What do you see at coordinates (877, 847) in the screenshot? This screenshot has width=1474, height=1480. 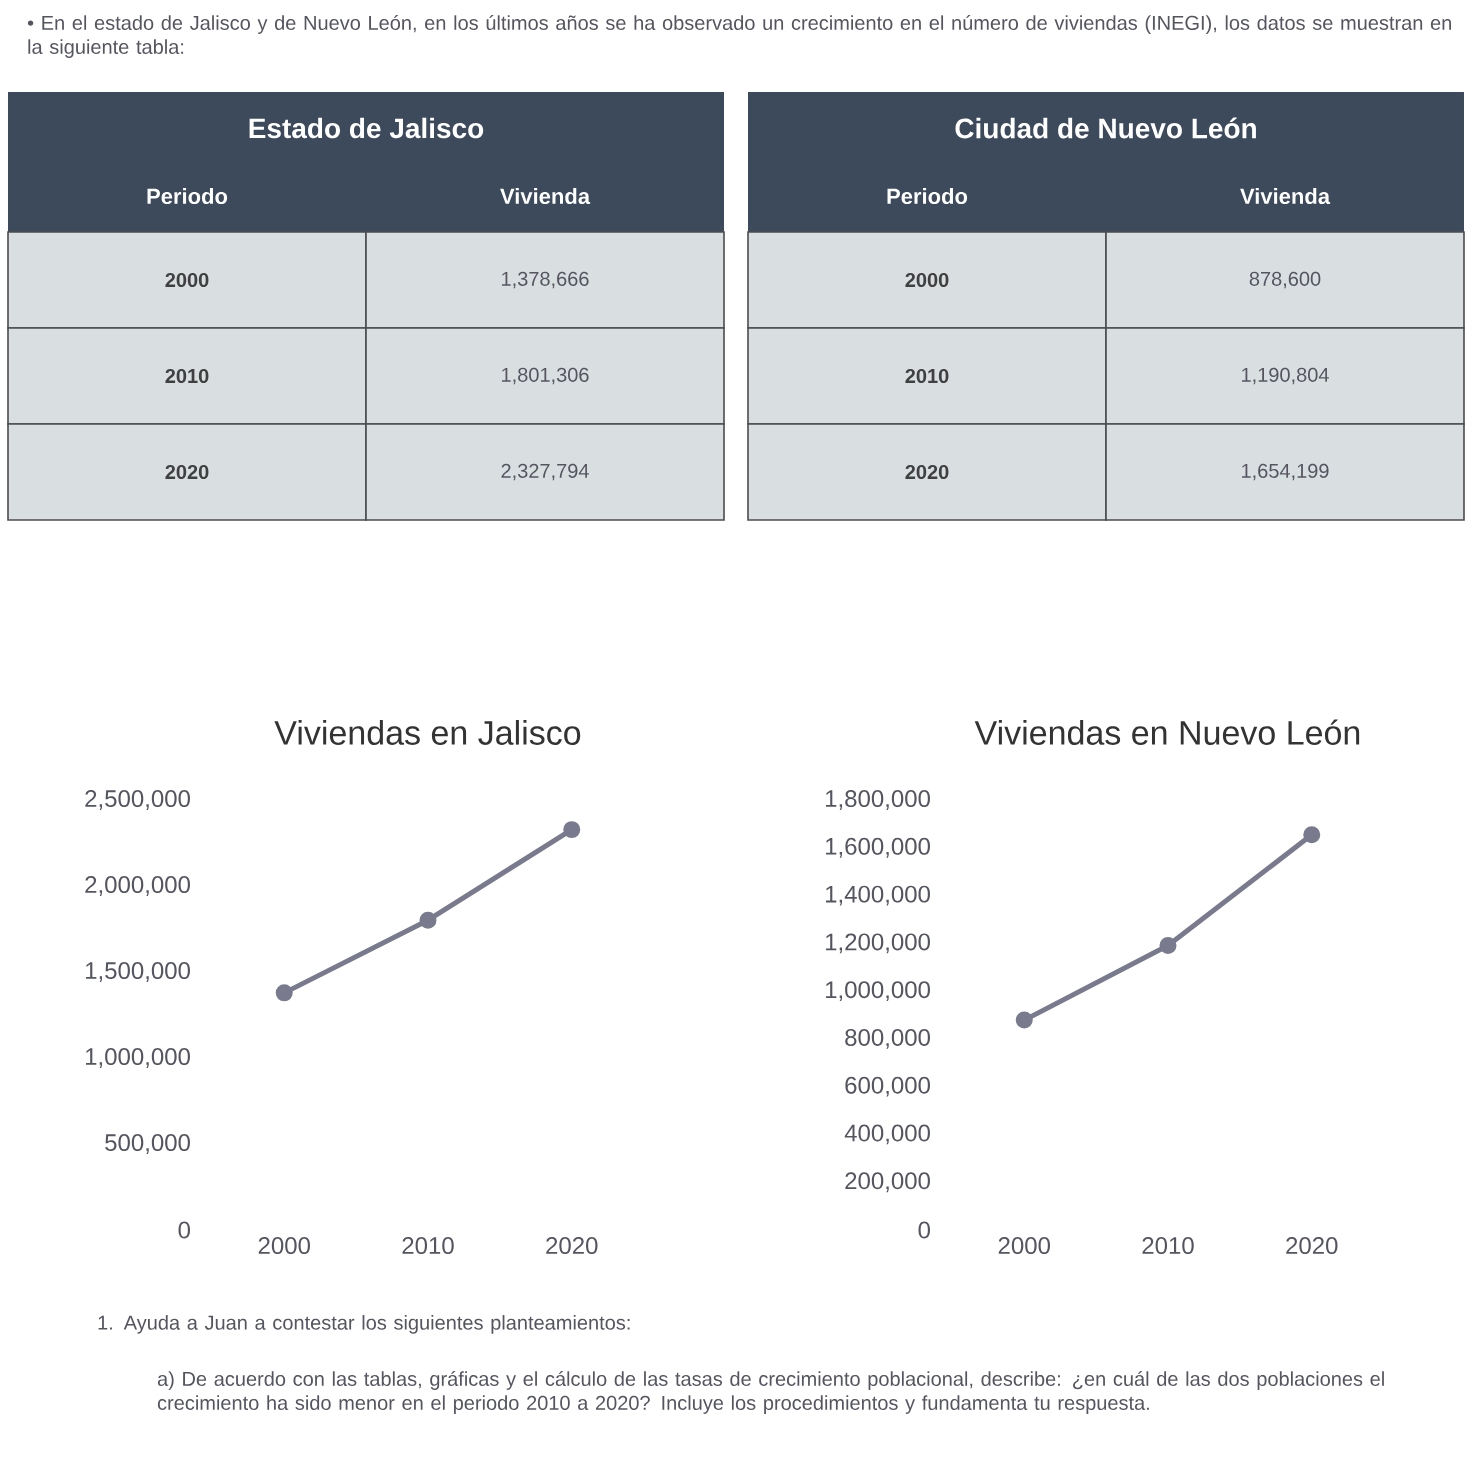 I see `y-tick-label: 1,600,000` at bounding box center [877, 847].